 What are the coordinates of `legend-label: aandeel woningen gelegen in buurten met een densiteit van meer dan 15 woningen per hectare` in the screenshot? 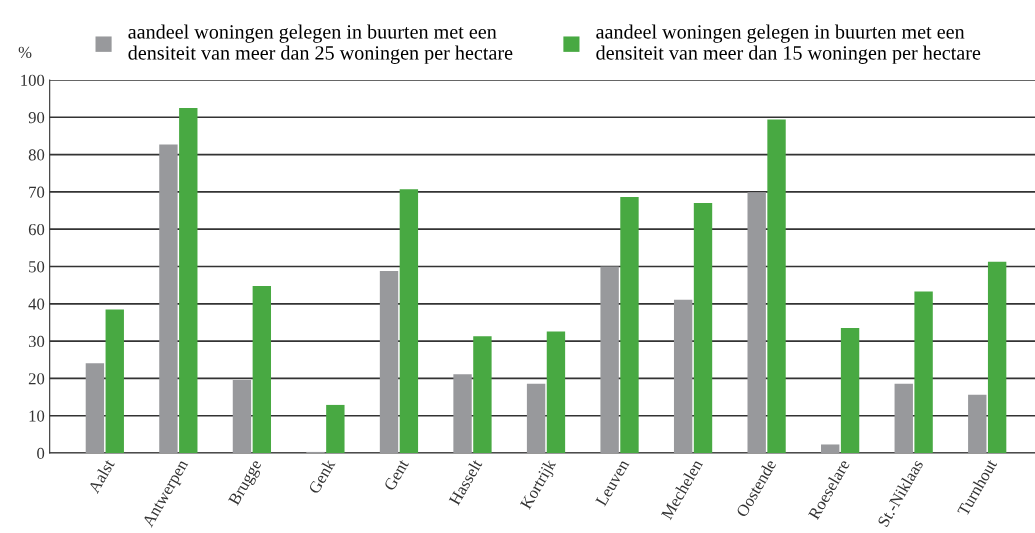 It's located at (788, 44).